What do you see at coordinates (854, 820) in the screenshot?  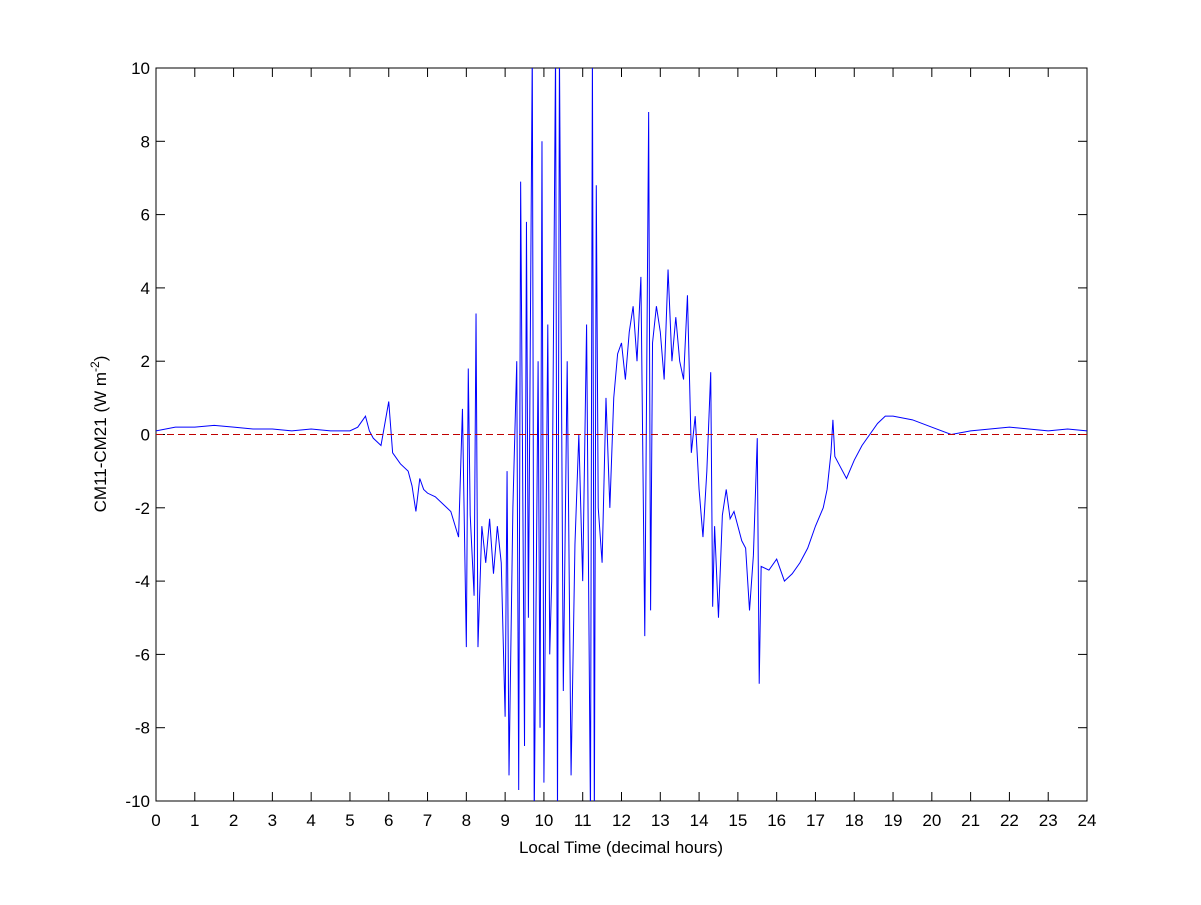 I see `x-tick-label: 18` at bounding box center [854, 820].